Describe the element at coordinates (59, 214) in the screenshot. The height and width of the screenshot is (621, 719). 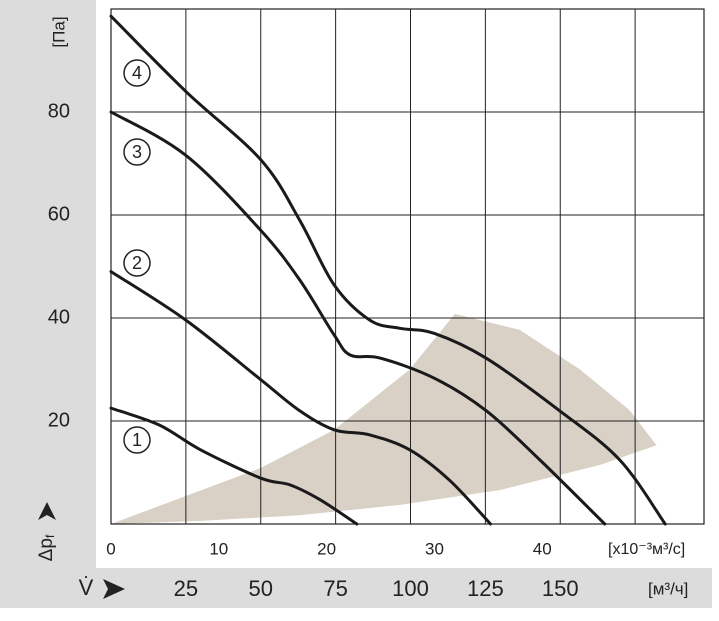
I see `y-tick-label: 60` at that location.